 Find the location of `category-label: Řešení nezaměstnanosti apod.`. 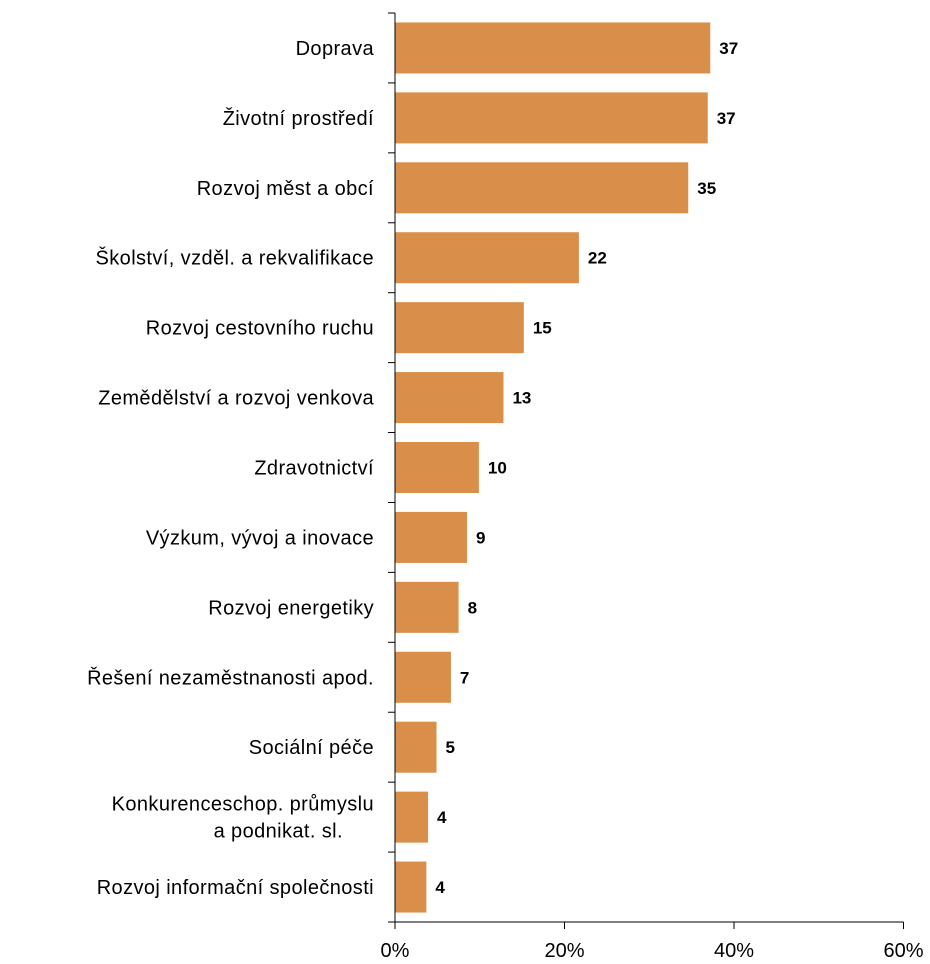

category-label: Řešení nezaměstnanosti apod. is located at coordinates (230, 677).